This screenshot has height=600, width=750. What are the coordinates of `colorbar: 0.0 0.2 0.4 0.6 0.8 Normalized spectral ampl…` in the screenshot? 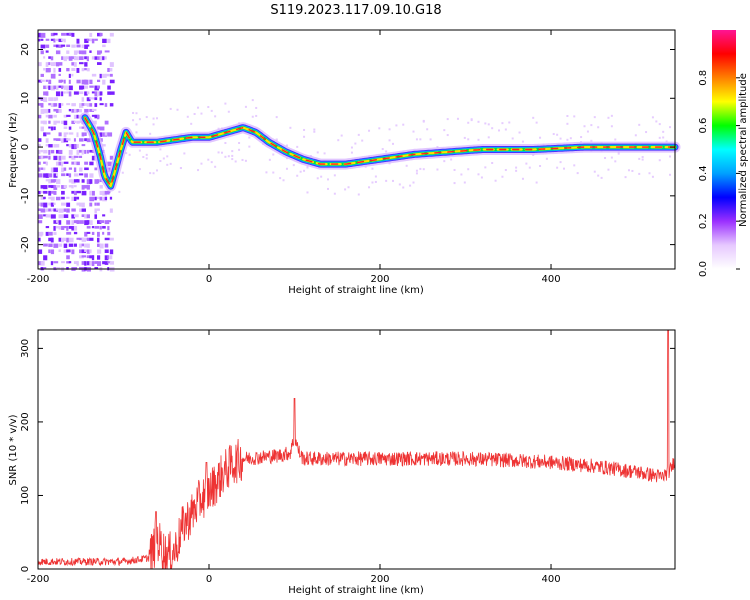 It's located at (723, 153).